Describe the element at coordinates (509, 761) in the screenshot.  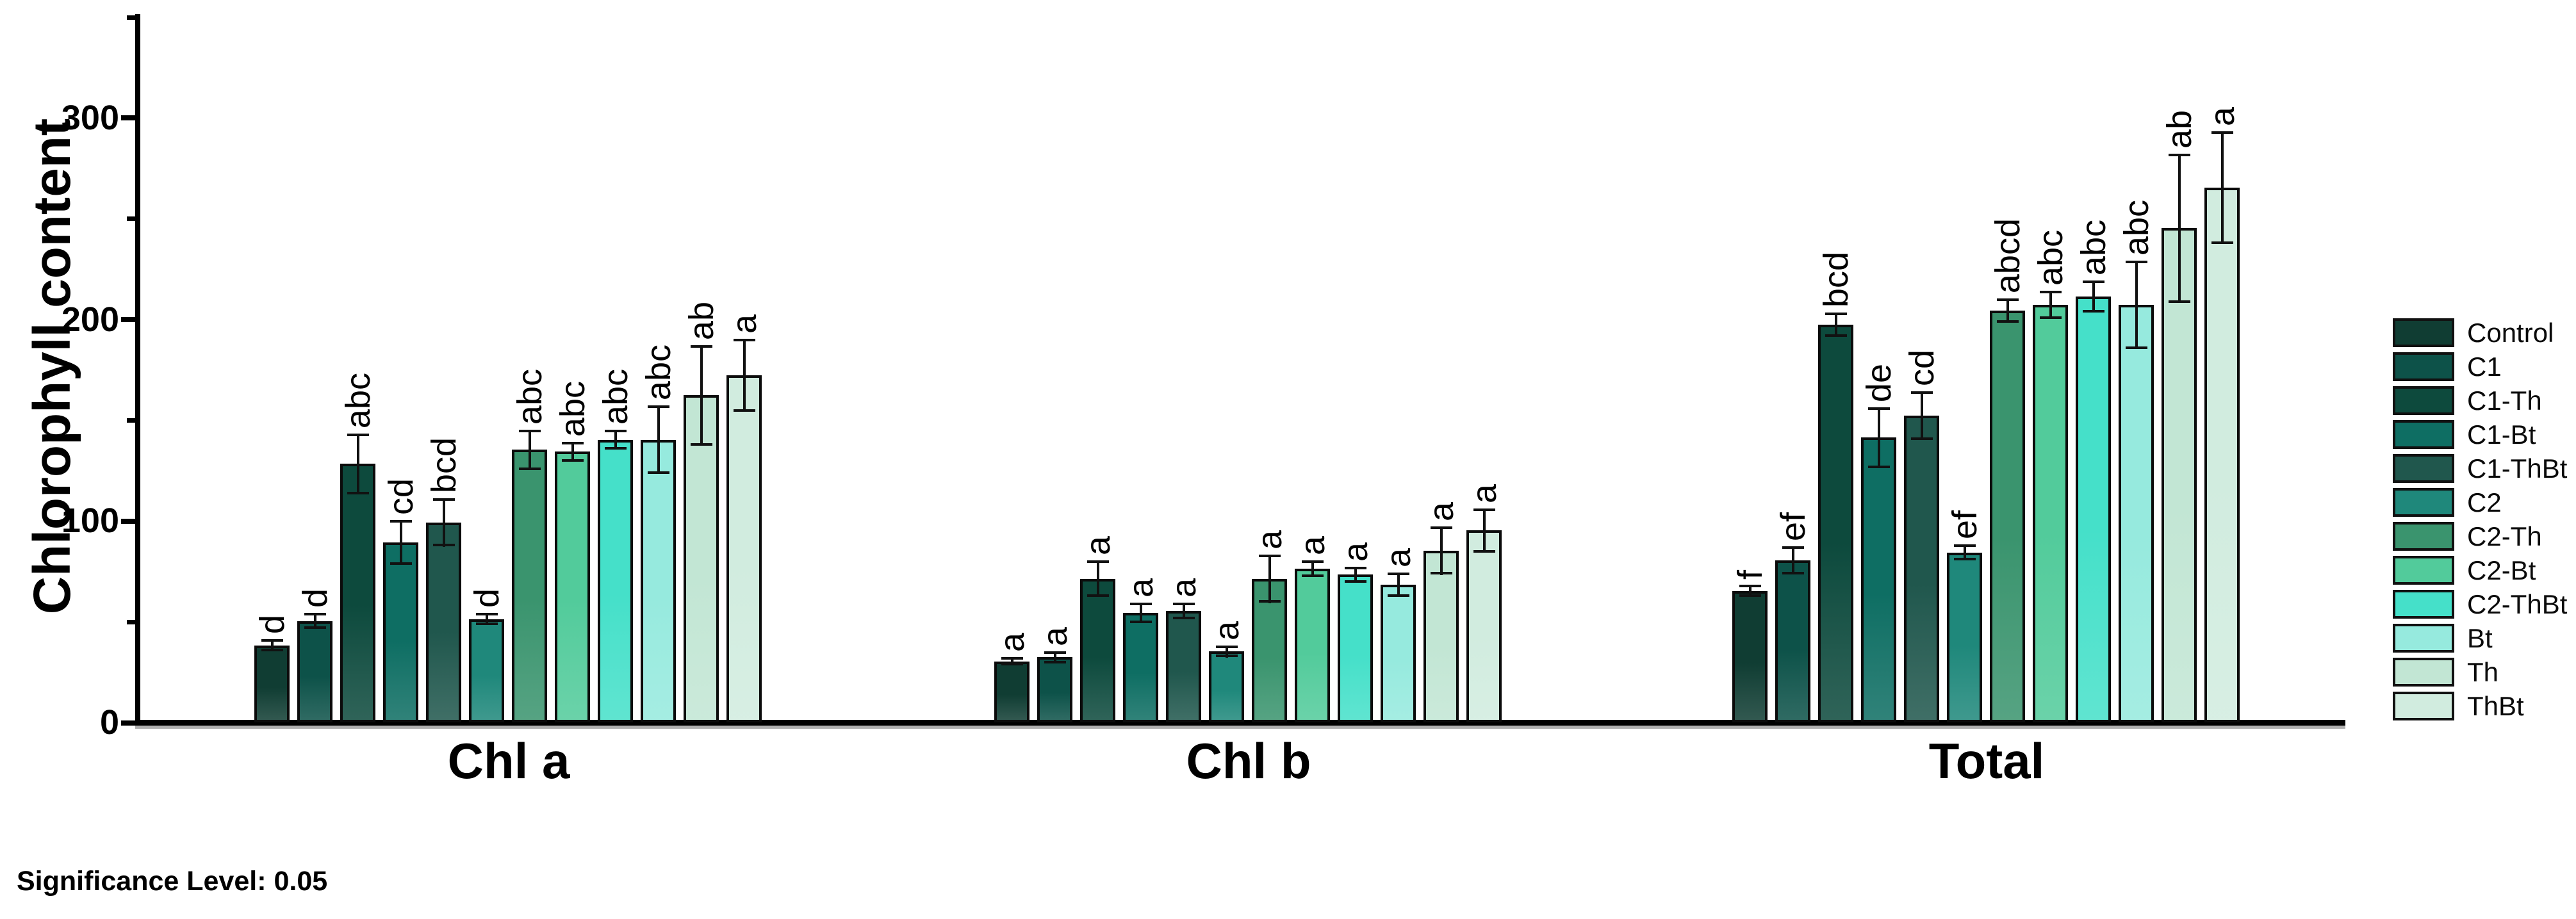
I see `group-label-chl-a: Chl a` at that location.